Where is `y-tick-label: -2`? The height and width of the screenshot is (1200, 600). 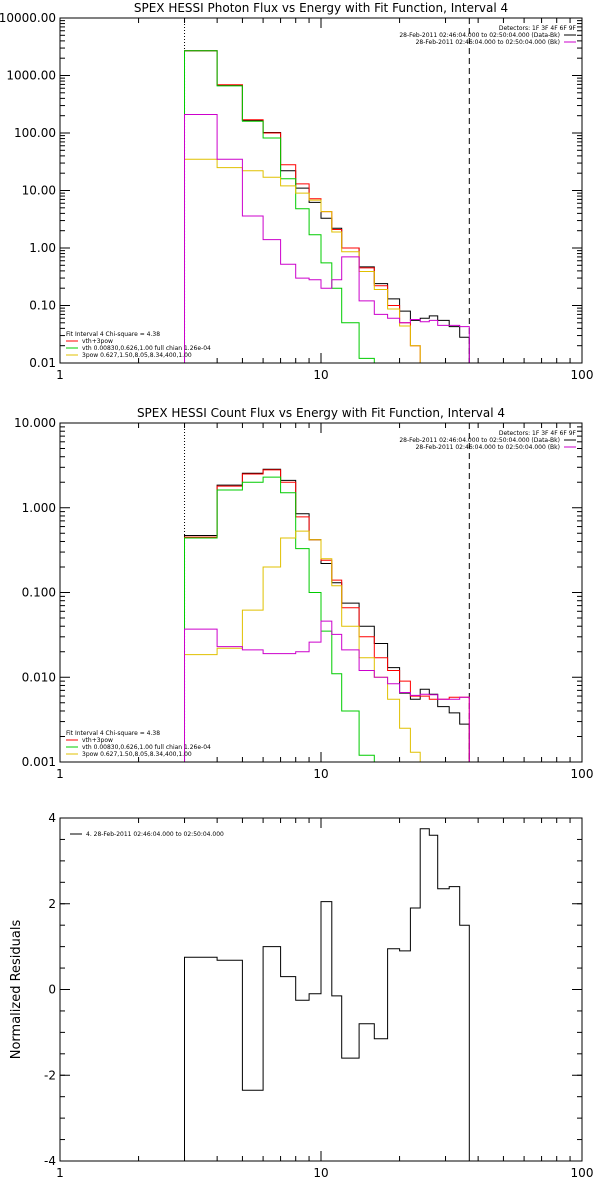
y-tick-label: -2 is located at coordinates (50, 1075).